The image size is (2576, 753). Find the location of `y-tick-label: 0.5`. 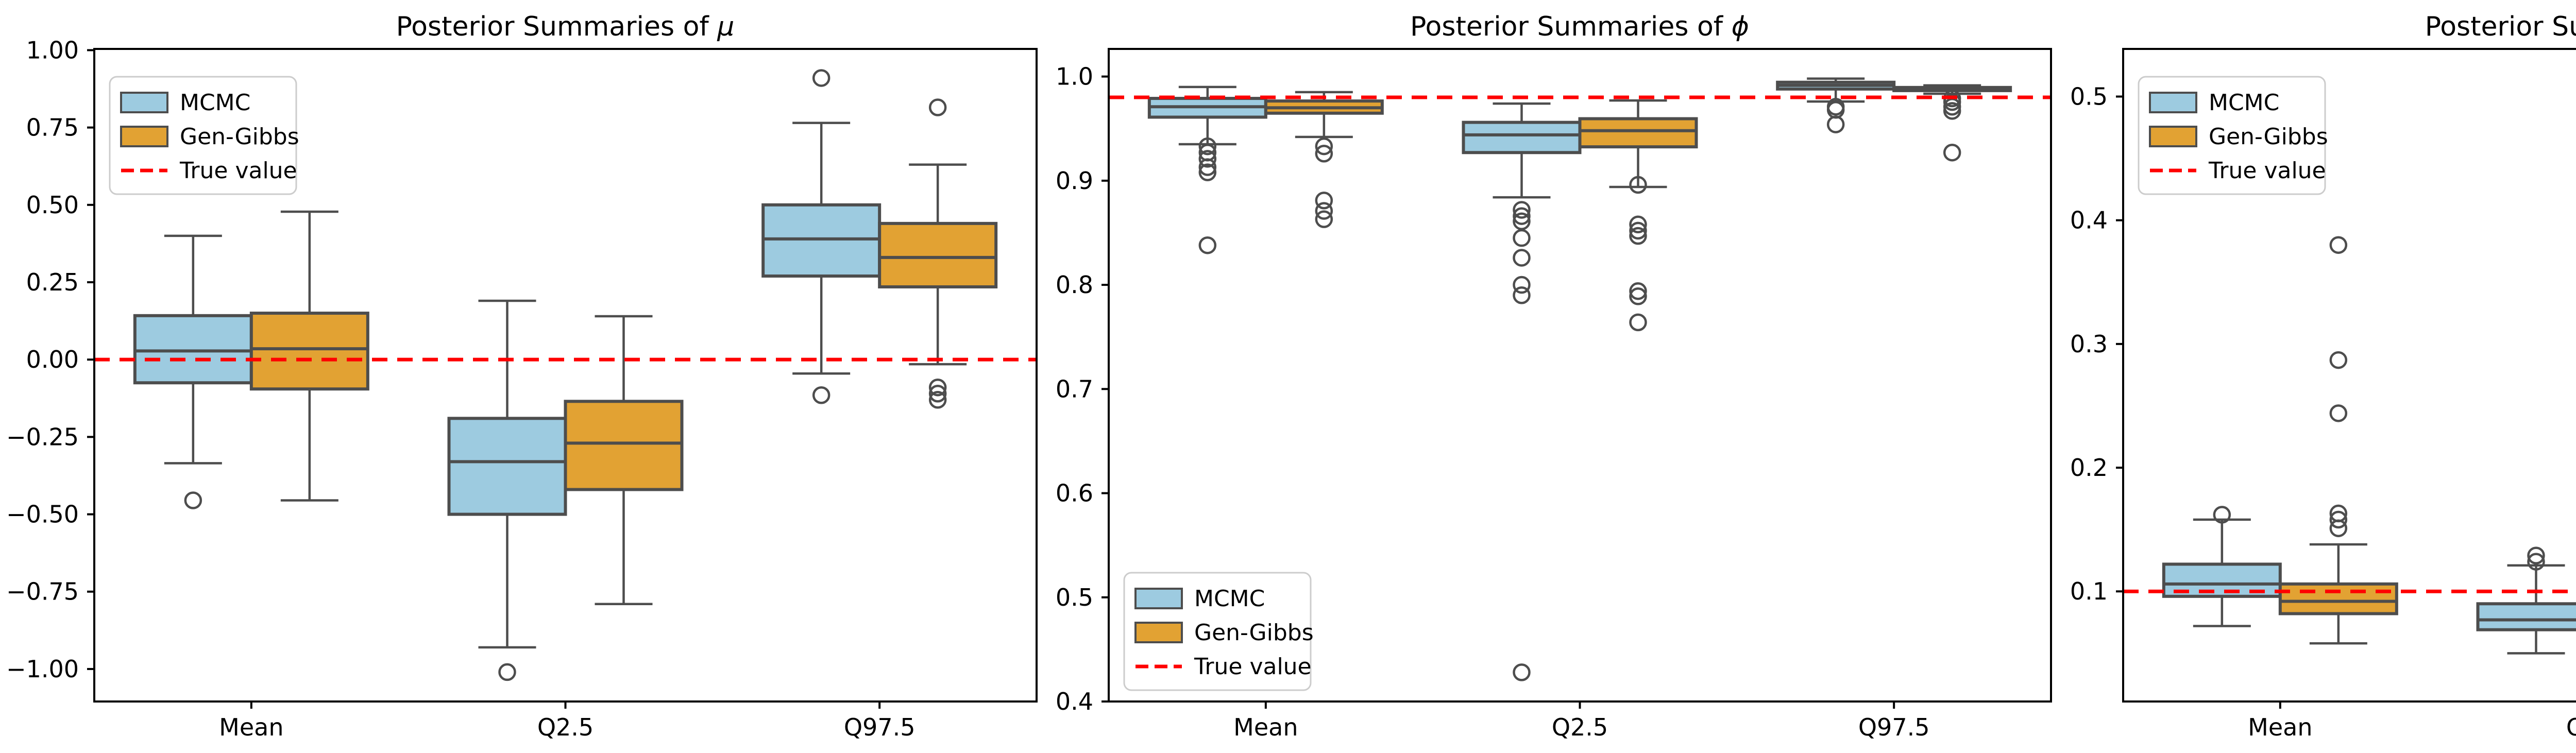

y-tick-label: 0.5 is located at coordinates (1074, 597).